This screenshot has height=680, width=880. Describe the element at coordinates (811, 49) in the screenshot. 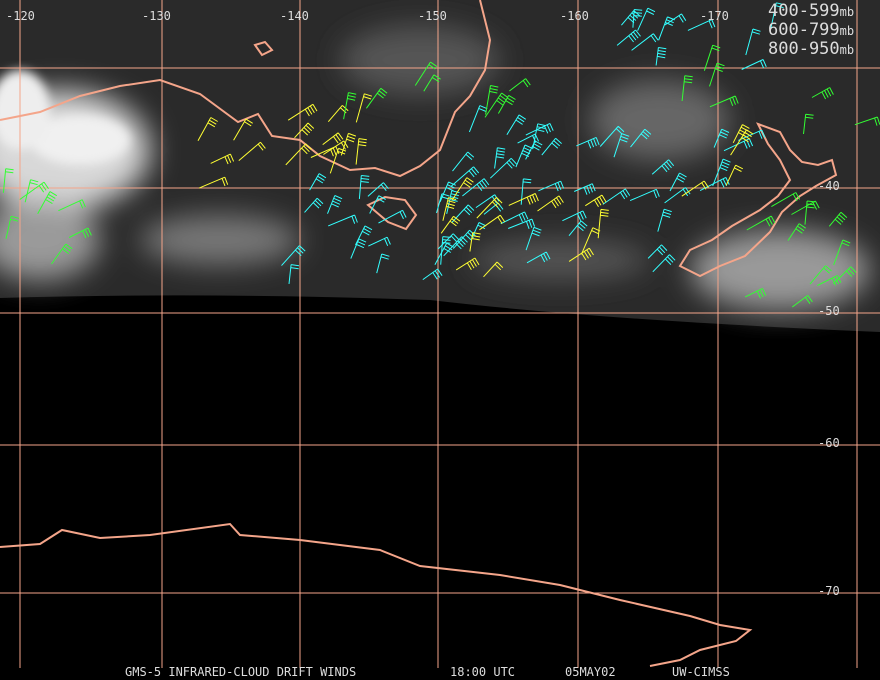

I see `legend-entry: 800-950mb` at that location.